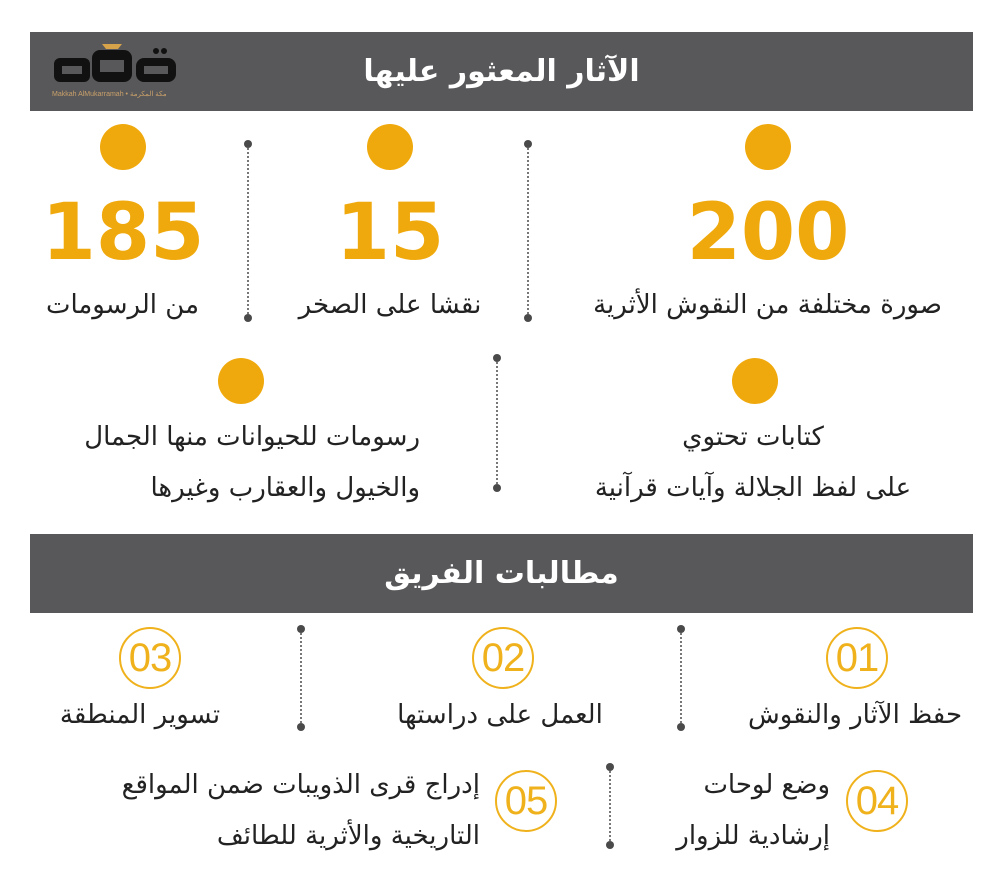 The width and height of the screenshot is (1000, 891). Describe the element at coordinates (123, 233) in the screenshot. I see `stat-number-drawings: 185` at that location.